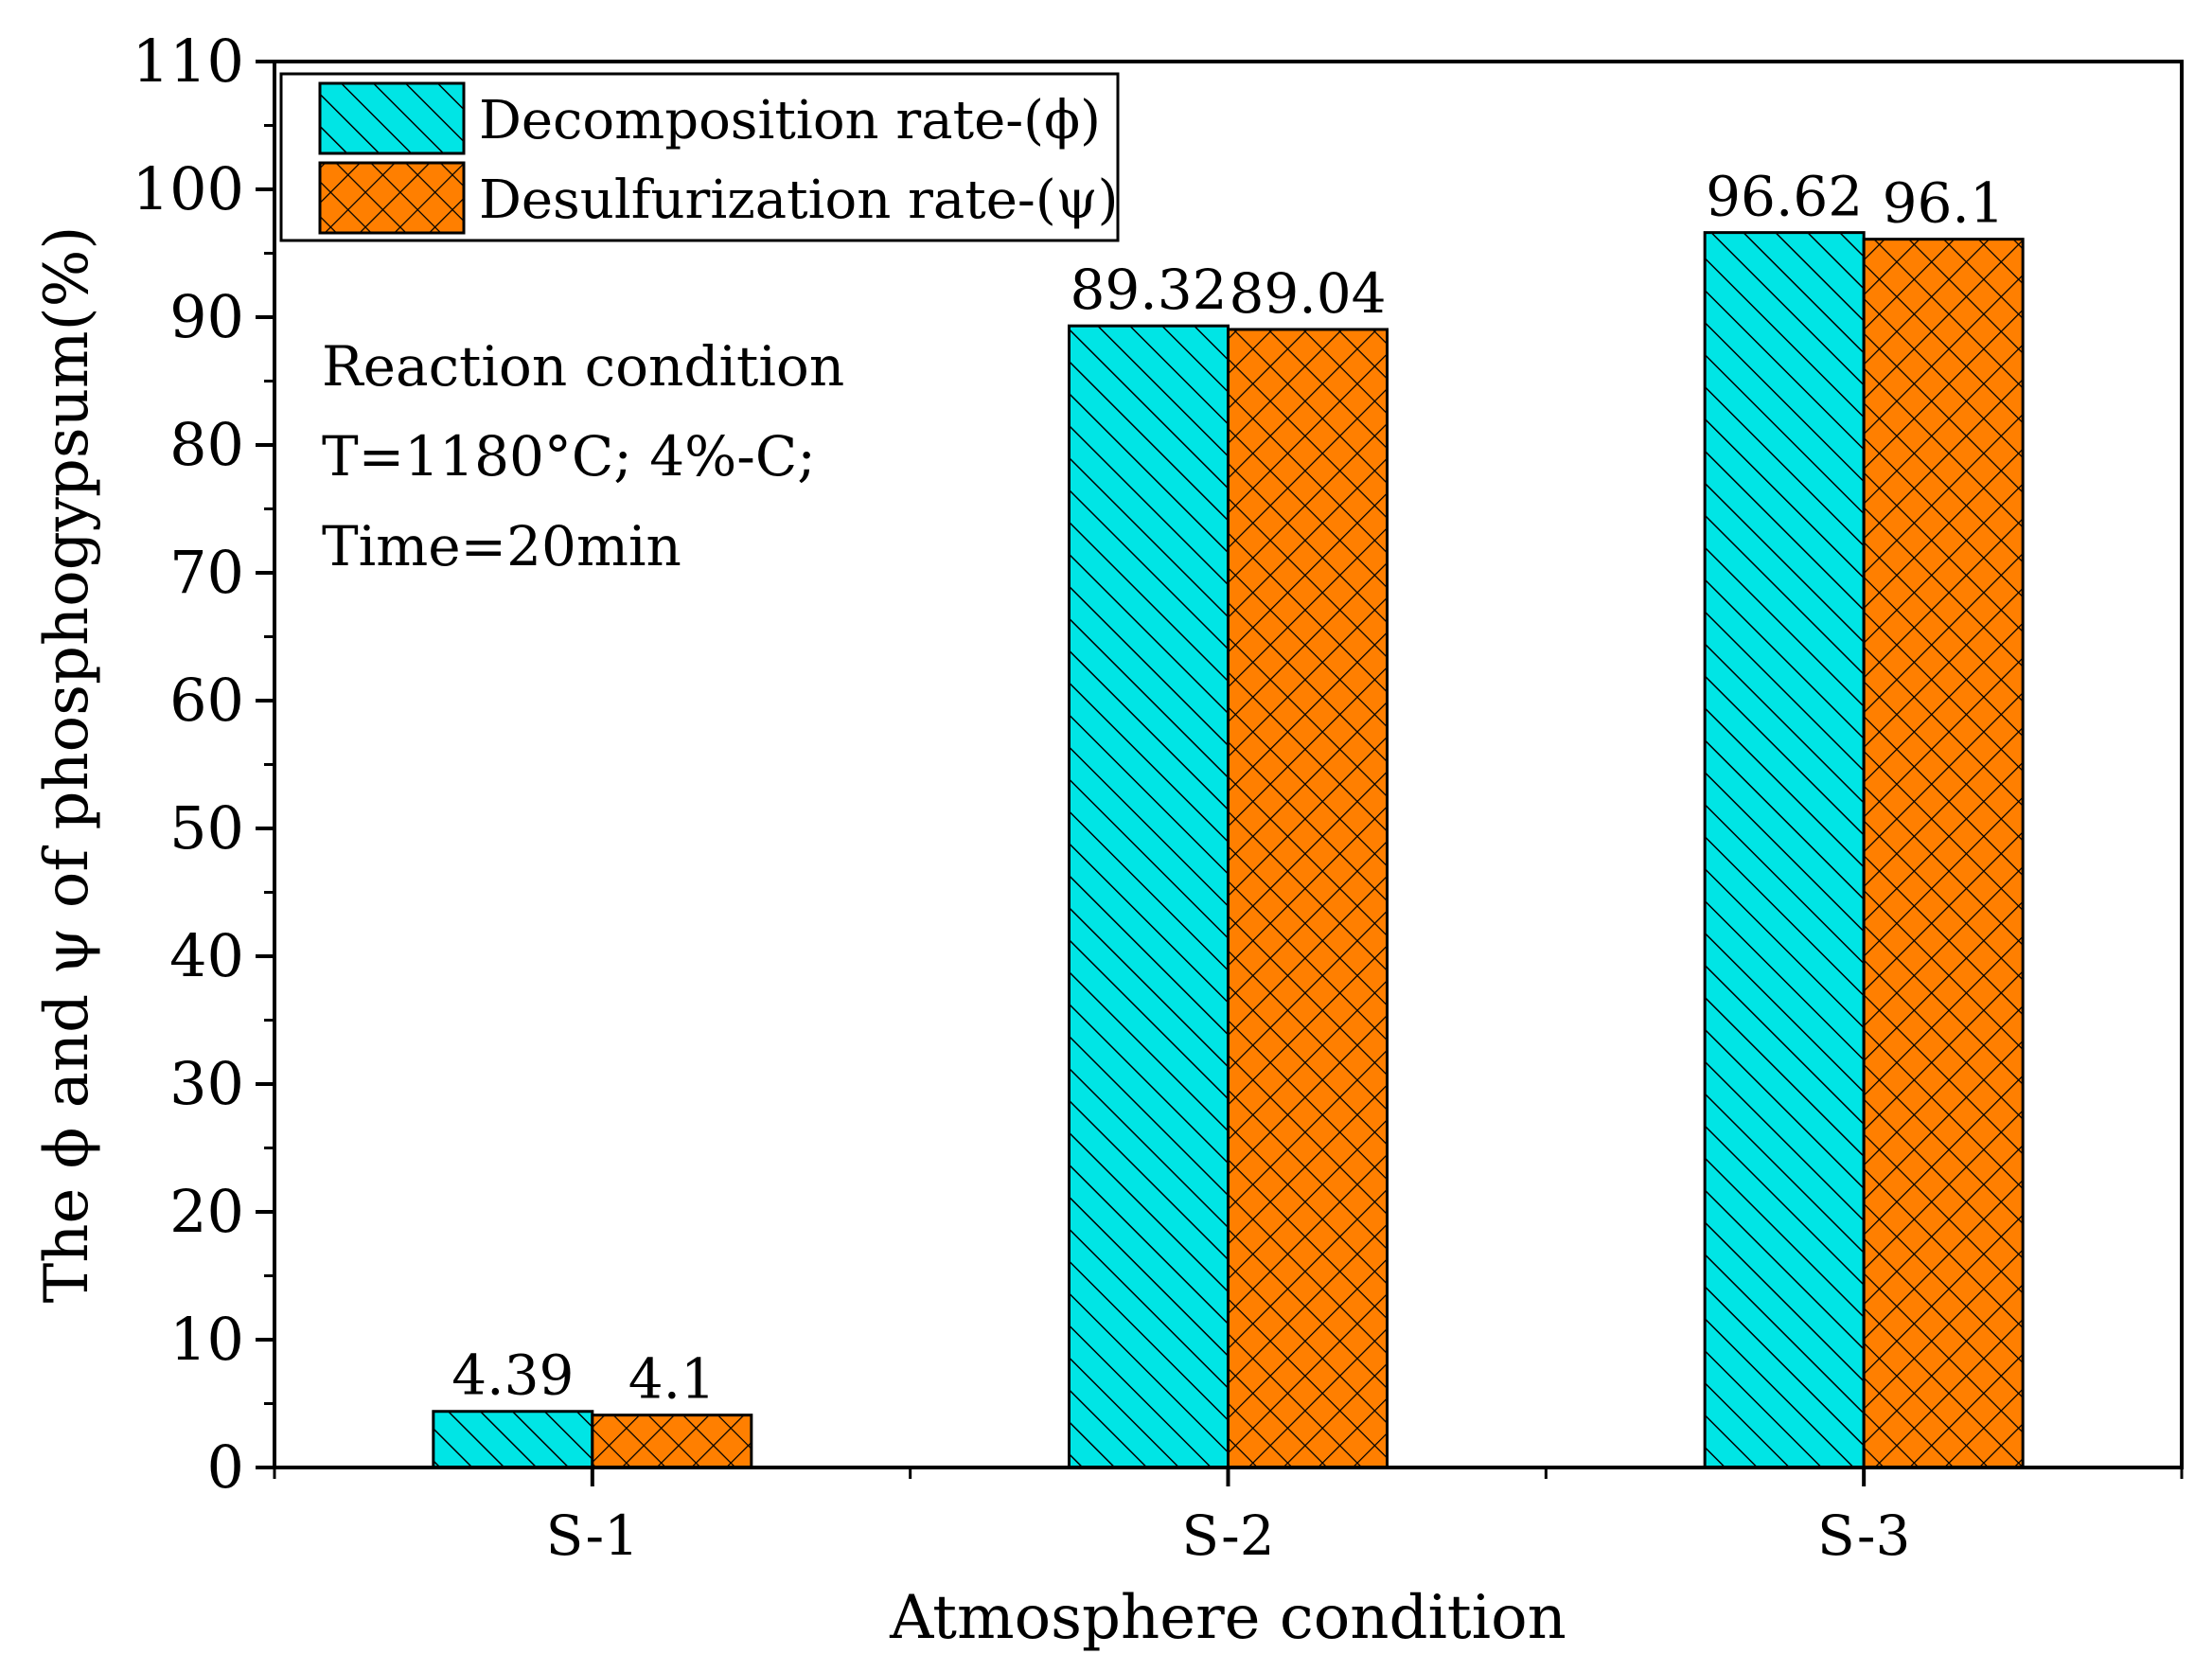 Image resolution: width=2212 pixels, height=1672 pixels. I want to click on y-tick-label: 40, so click(206, 956).